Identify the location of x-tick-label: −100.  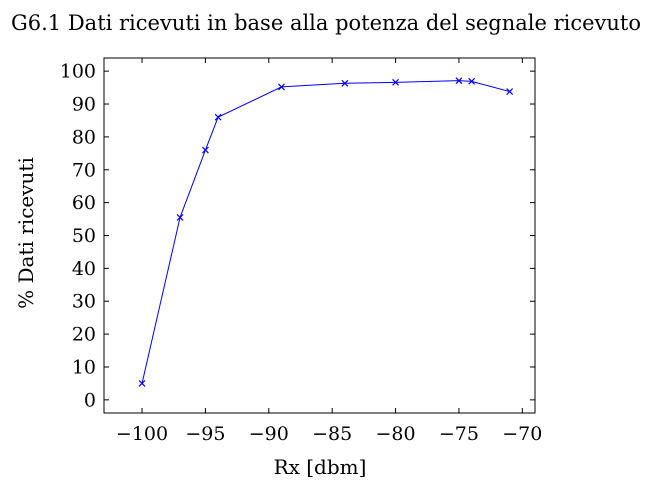
(142, 434).